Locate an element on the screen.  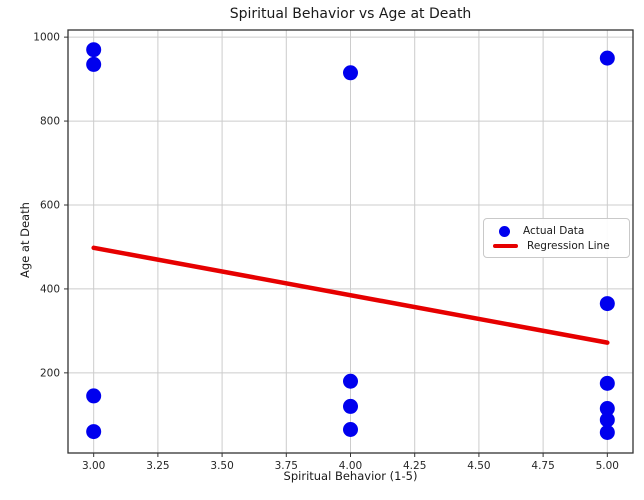
x-tick-label: 4.50 is located at coordinates (478, 466).